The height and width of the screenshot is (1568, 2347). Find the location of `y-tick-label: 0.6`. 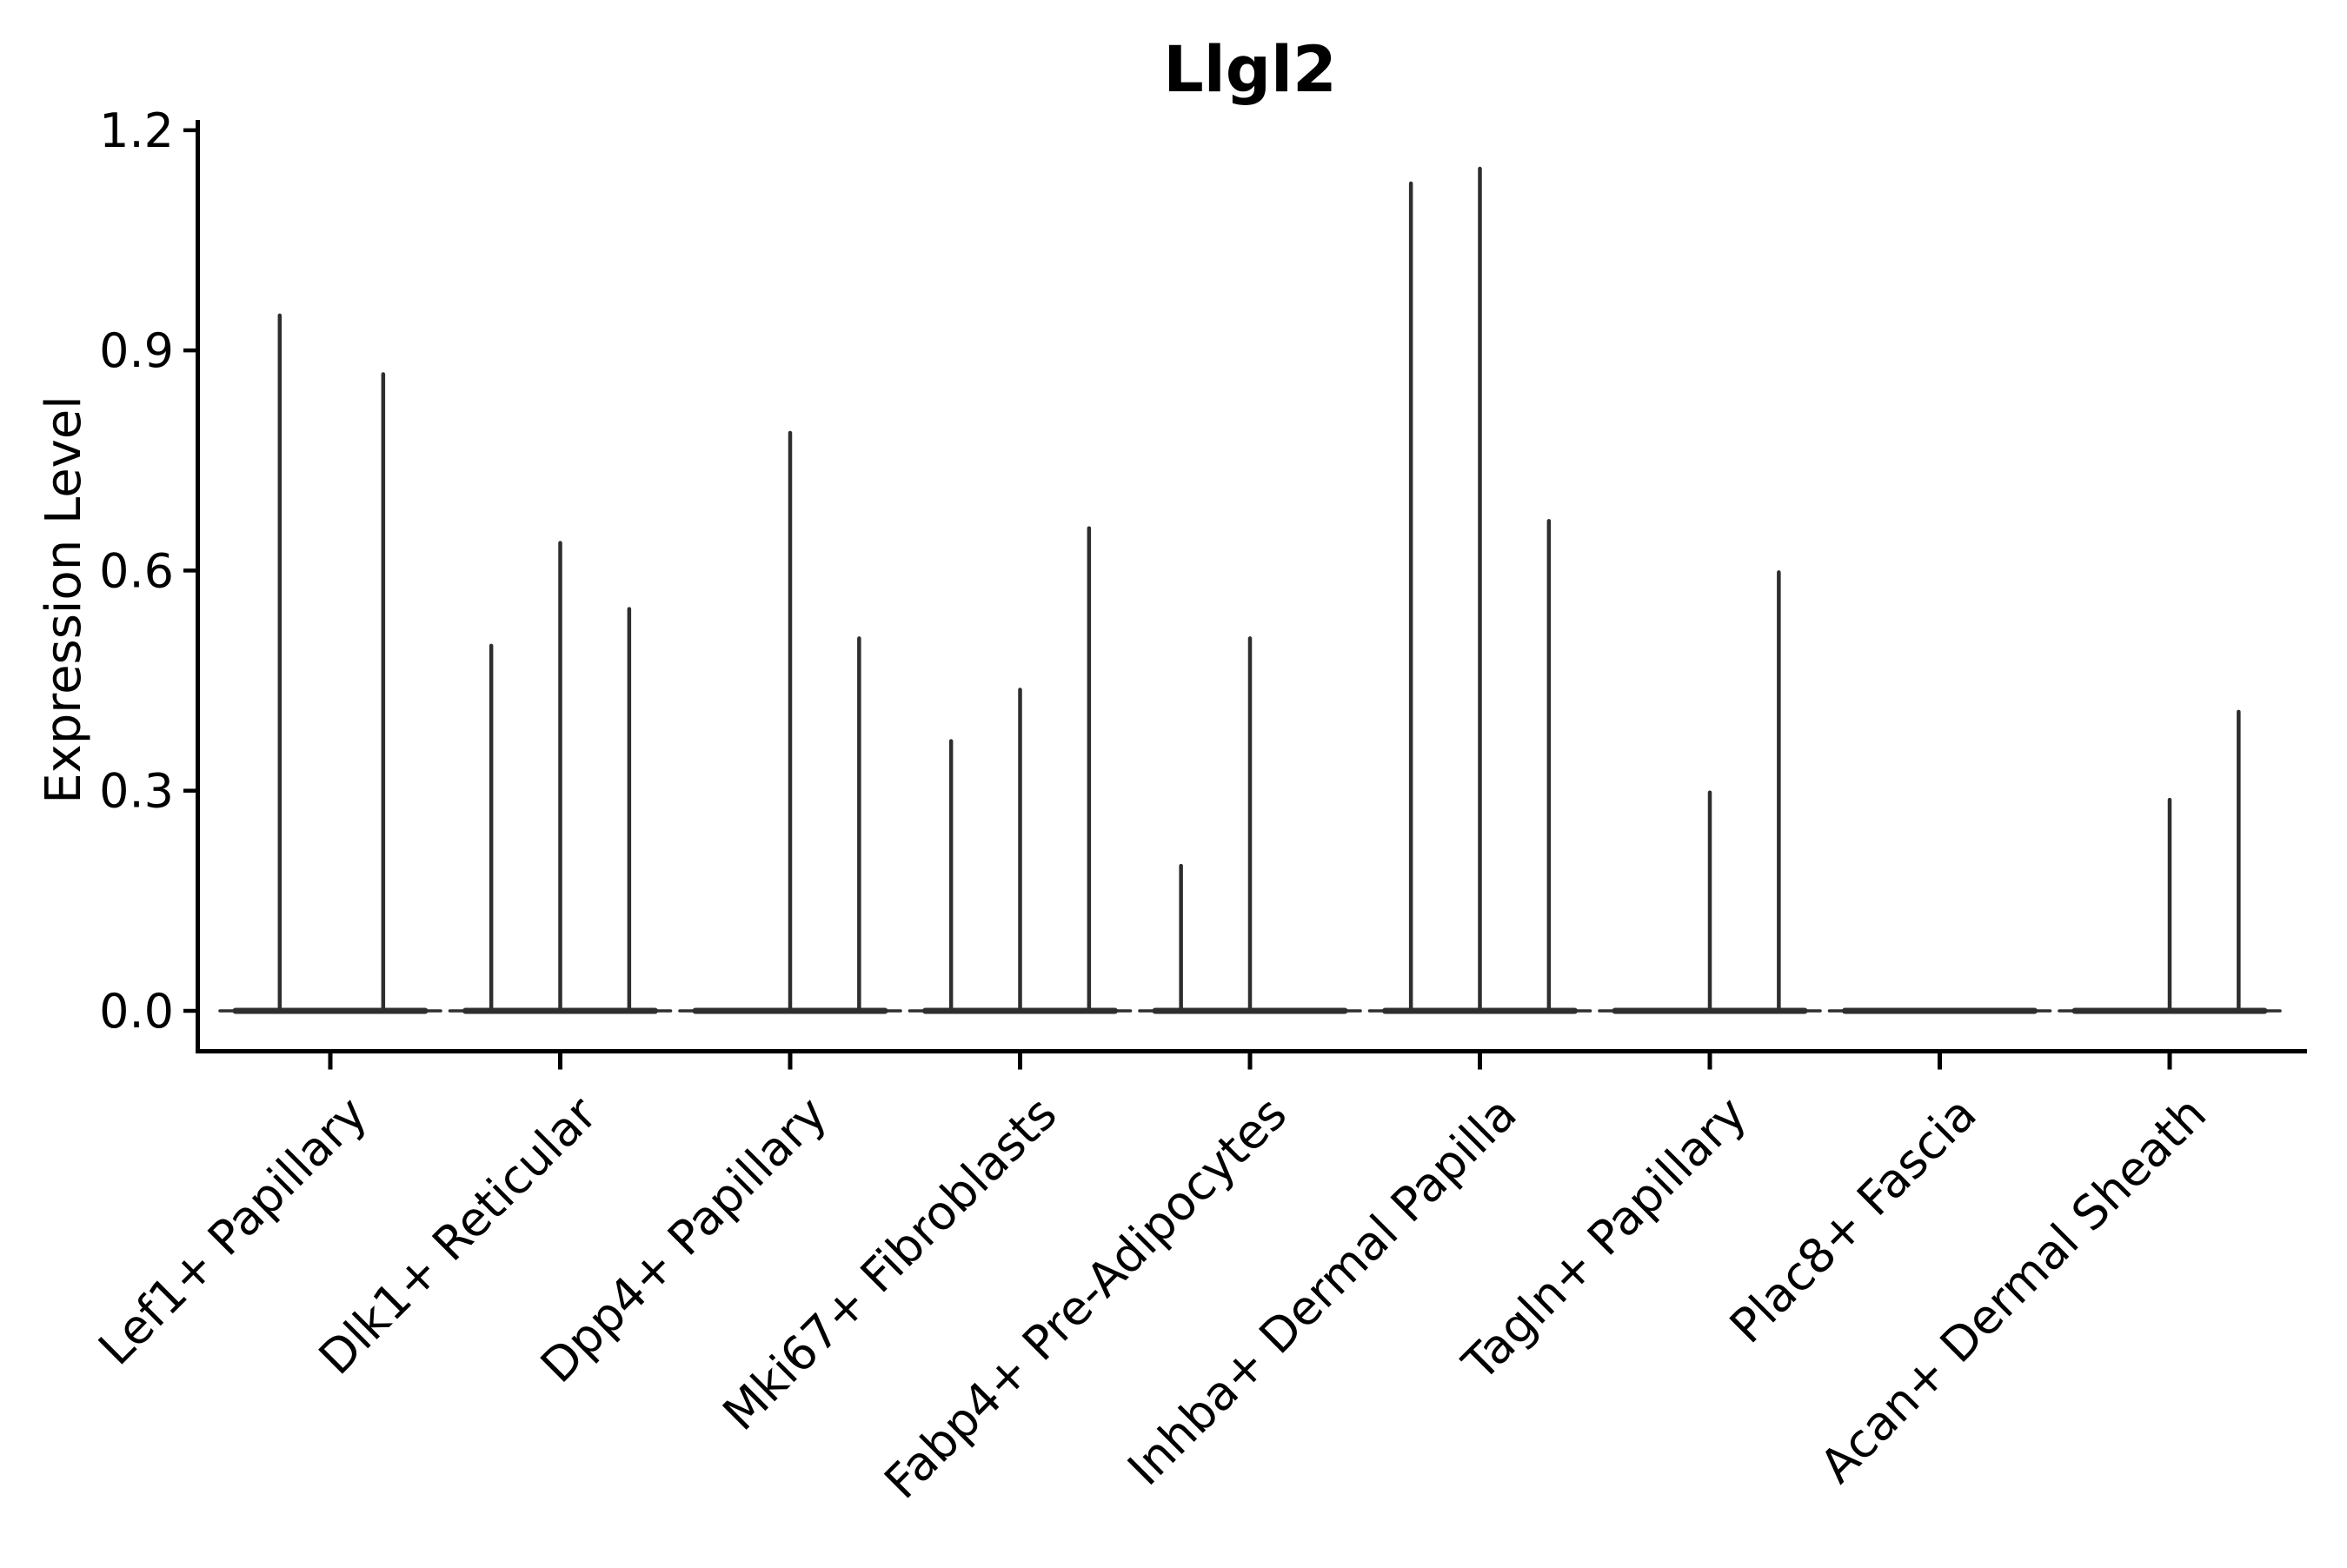

y-tick-label: 0.6 is located at coordinates (136, 570).